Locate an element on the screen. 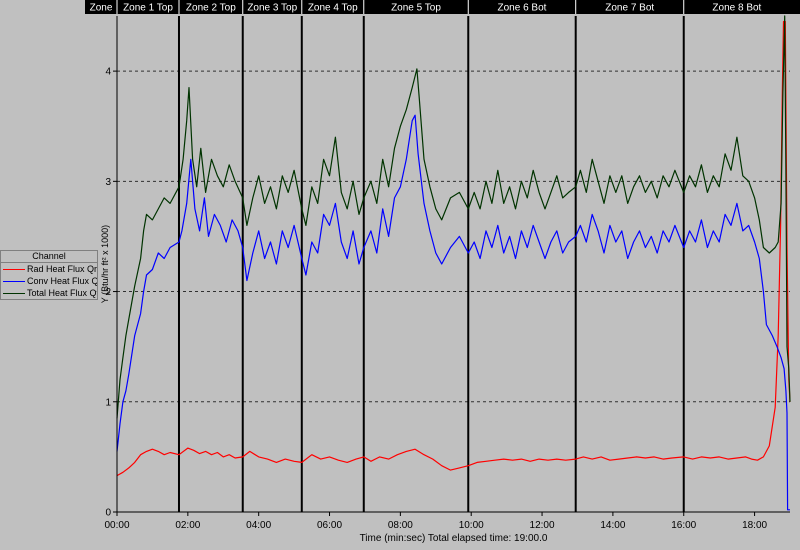 The width and height of the screenshot is (800, 550). zone-label: Zone is located at coordinates (101, 8).